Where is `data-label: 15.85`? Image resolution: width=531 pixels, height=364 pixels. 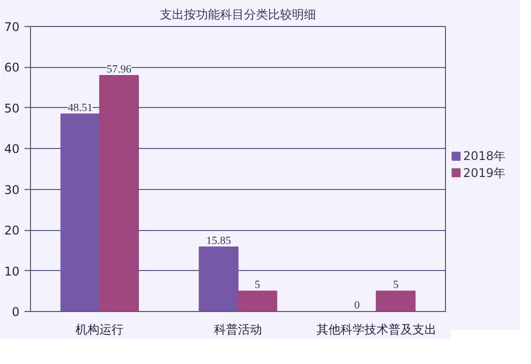 data-label: 15.85 is located at coordinates (219, 240).